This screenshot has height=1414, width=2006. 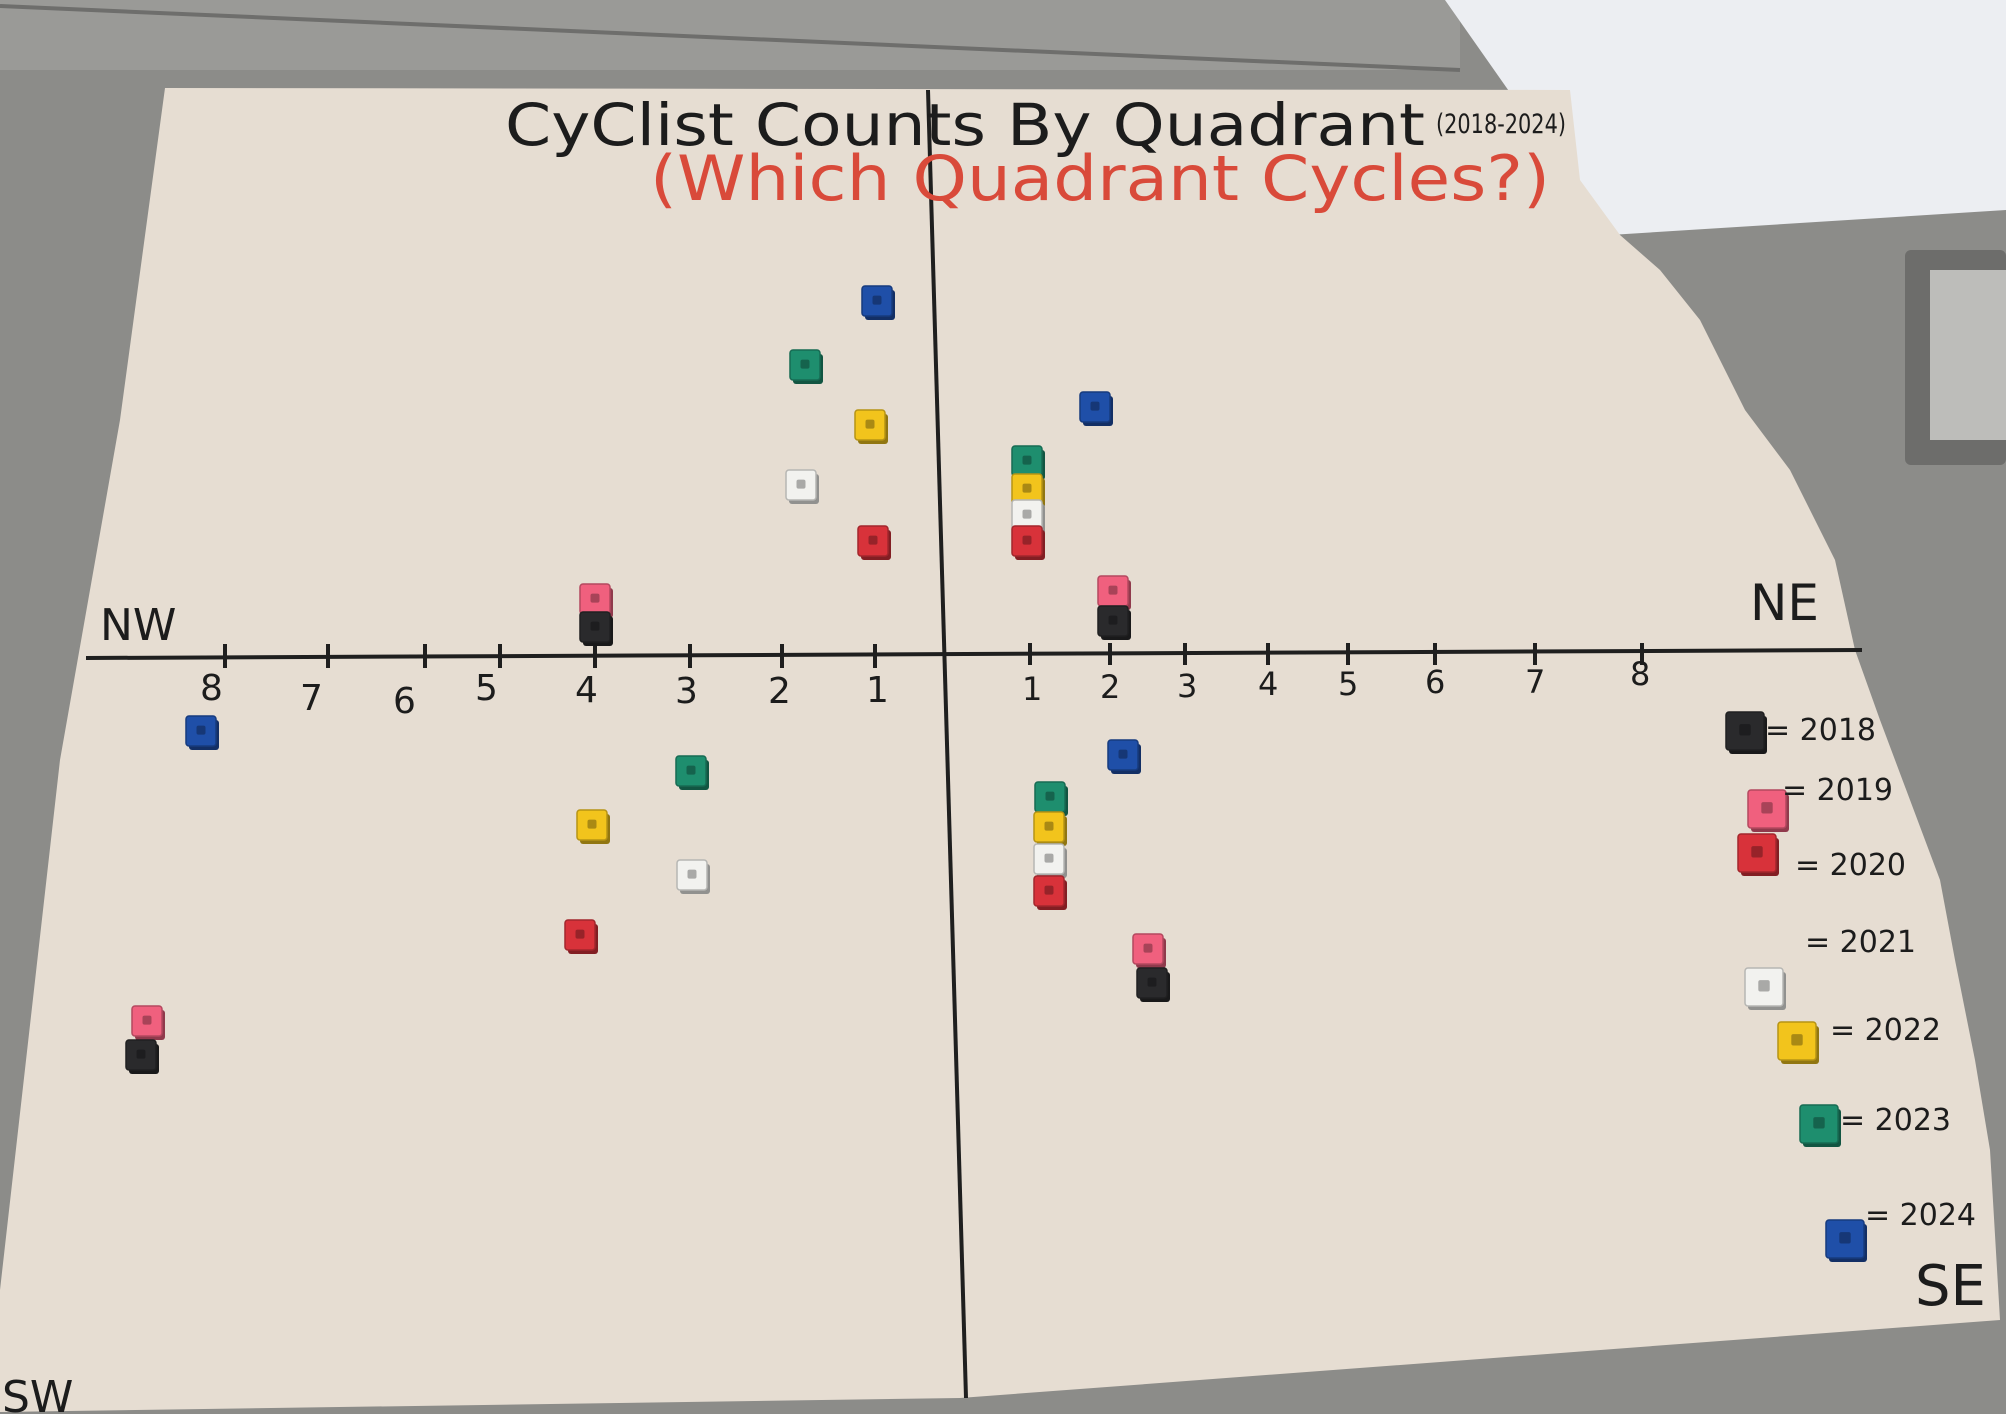 I want to click on tick-label-left-5: 5, so click(x=486, y=688).